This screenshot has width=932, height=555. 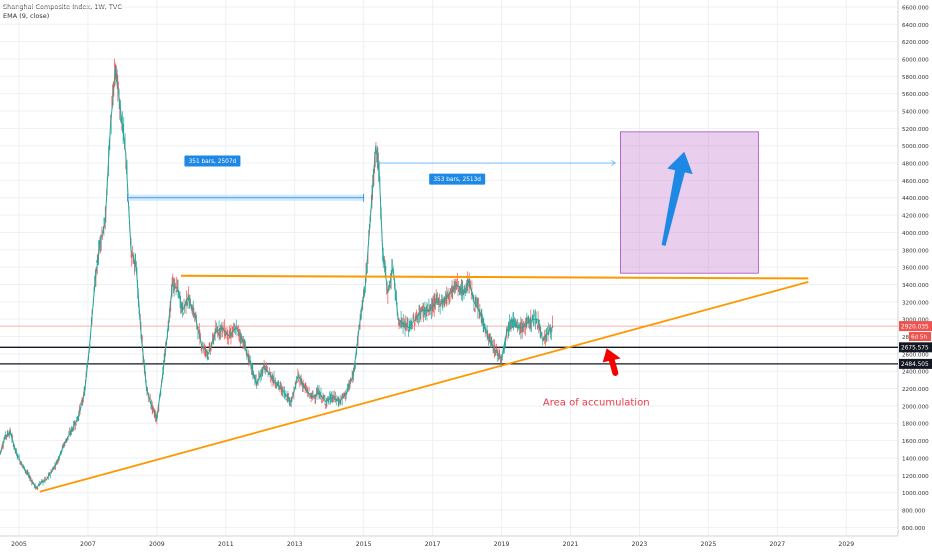 What do you see at coordinates (915, 407) in the screenshot?
I see `y-tick-label: 2000.000` at bounding box center [915, 407].